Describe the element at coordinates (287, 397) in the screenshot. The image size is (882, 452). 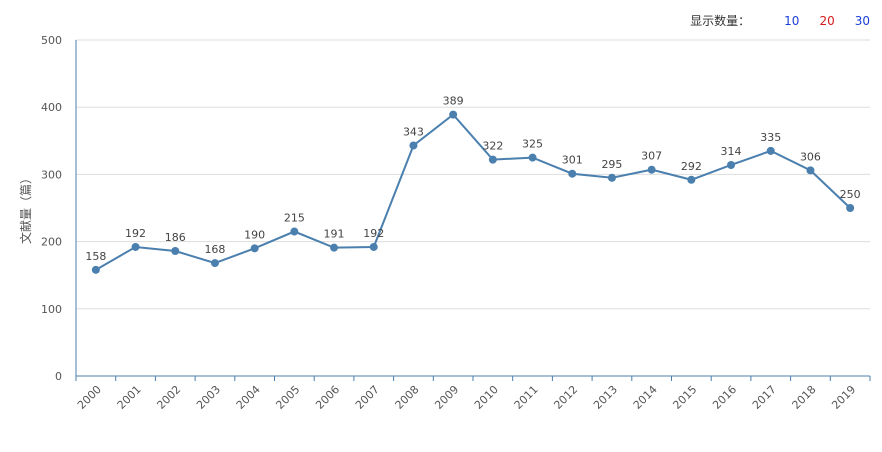
I see `x-tick-label: 2005` at that location.